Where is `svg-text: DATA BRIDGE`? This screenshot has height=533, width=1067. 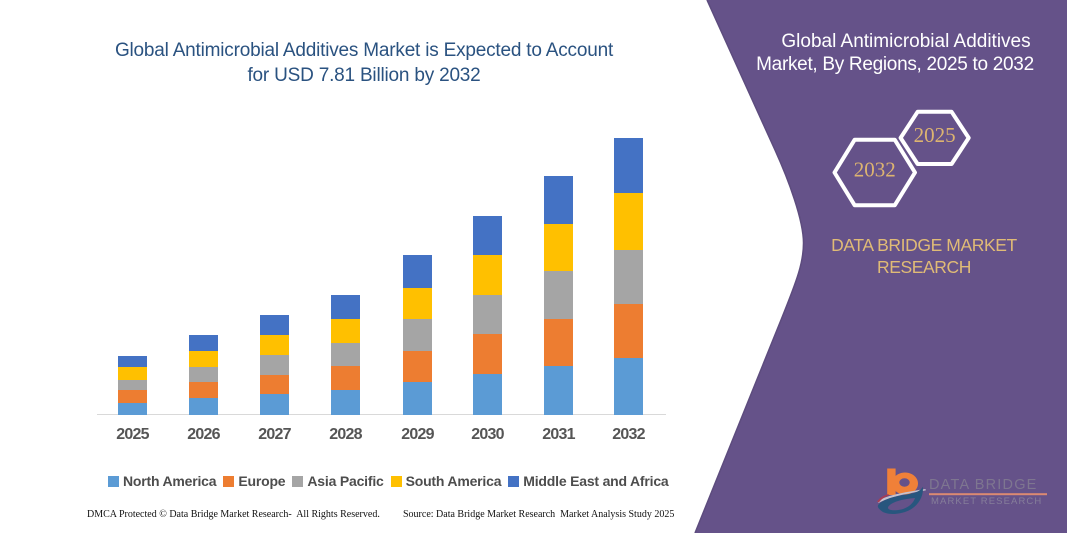 svg-text: DATA BRIDGE is located at coordinates (983, 485).